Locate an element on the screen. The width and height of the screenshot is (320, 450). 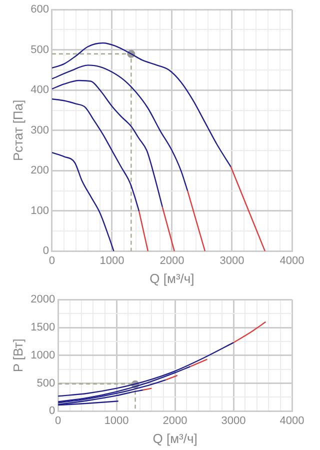
y-tick-label: 100 is located at coordinates (39, 210).